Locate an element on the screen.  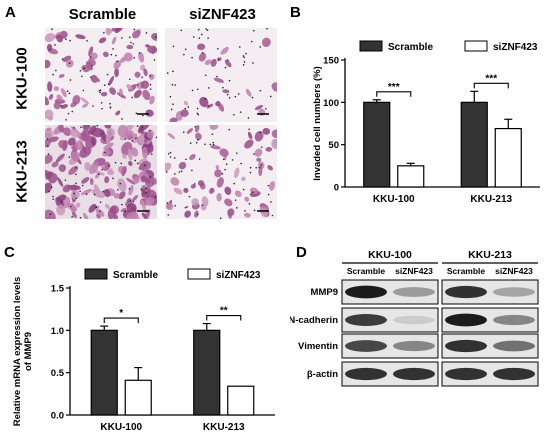
significance-bracket is located at coordinates (491, 85).